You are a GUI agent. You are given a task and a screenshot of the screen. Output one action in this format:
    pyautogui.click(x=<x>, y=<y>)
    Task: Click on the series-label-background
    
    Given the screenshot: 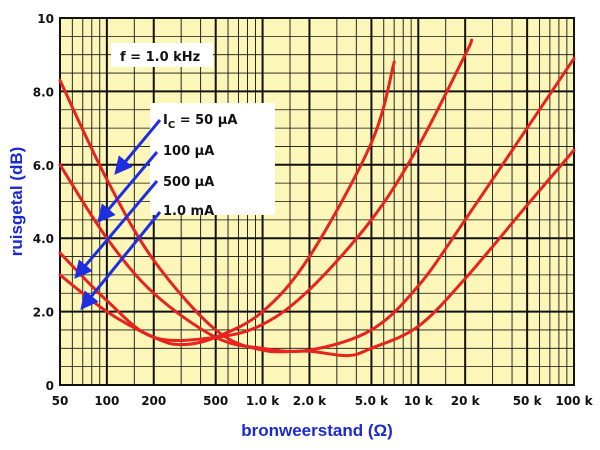 What is the action you would take?
    pyautogui.click(x=212, y=159)
    